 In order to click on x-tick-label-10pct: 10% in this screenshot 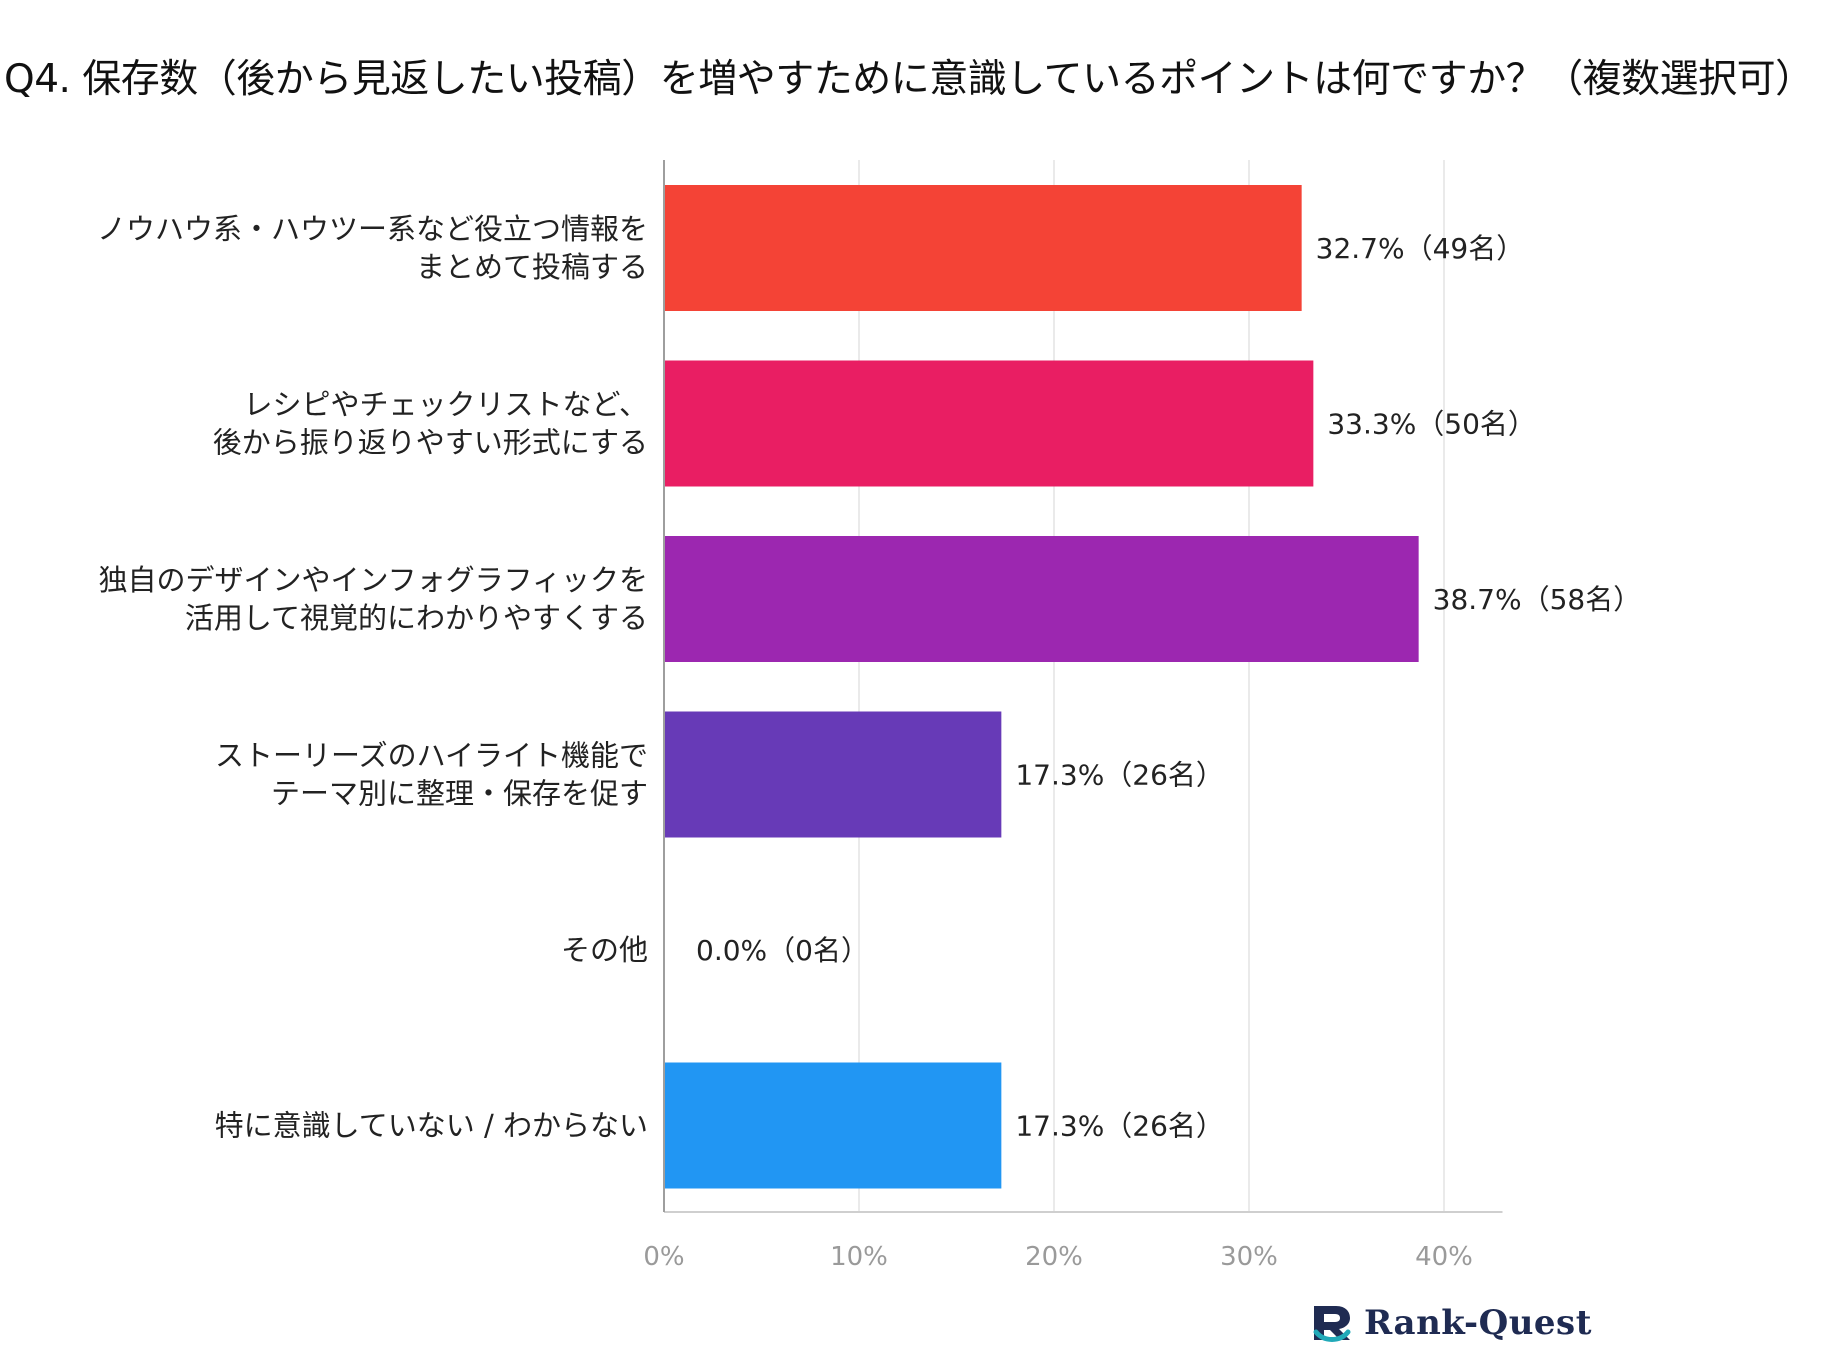, I will do `click(859, 1257)`.